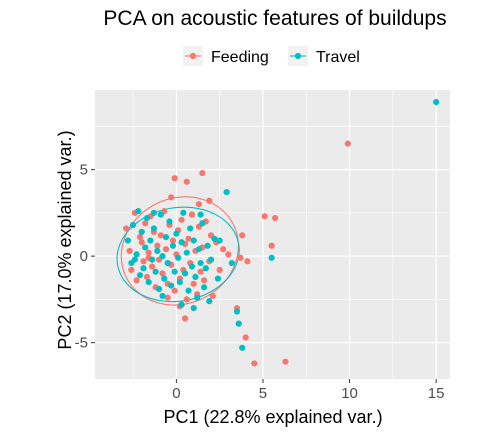  Describe the element at coordinates (436, 393) in the screenshot. I see `x-tick-label: 15` at that location.